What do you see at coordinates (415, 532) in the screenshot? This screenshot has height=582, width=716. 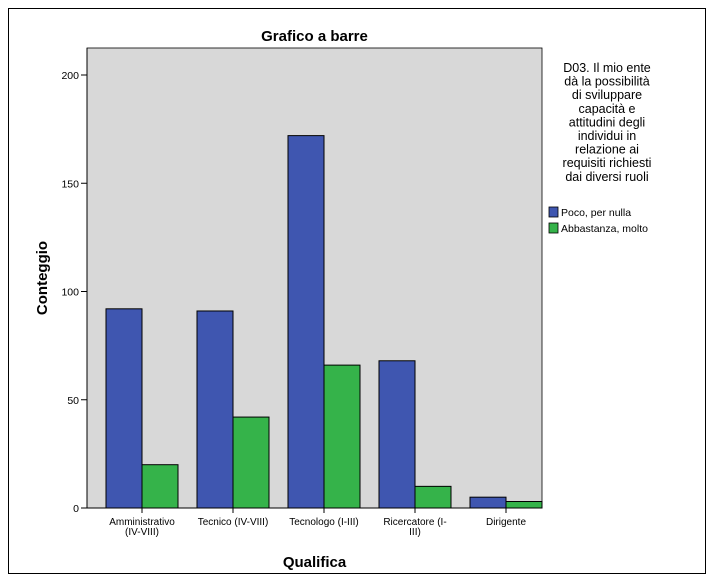 I see `x-tick-label: III)` at bounding box center [415, 532].